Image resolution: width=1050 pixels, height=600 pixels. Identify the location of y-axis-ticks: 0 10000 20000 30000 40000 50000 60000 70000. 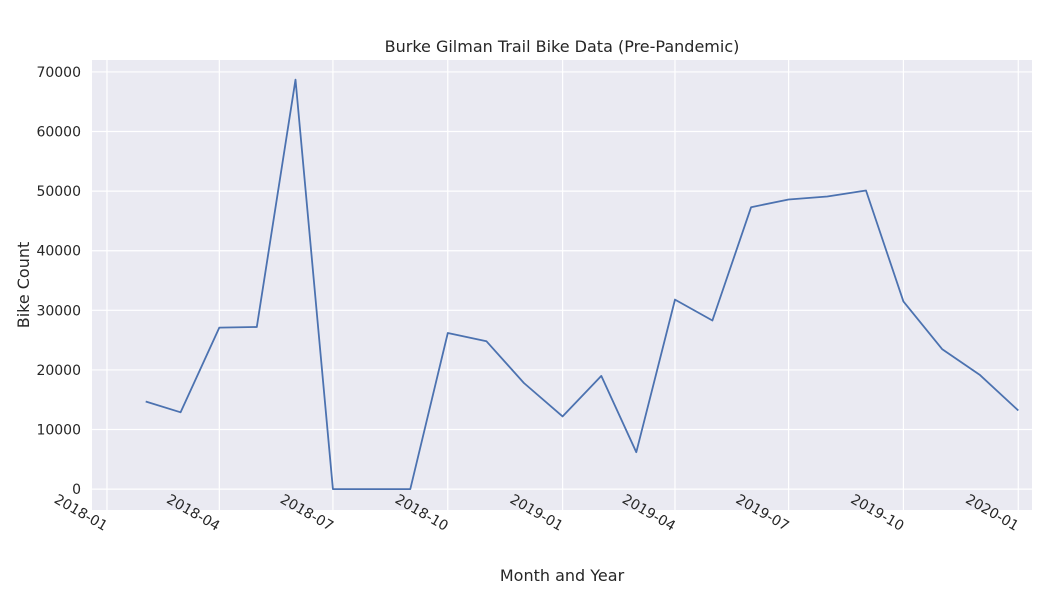
(58, 281).